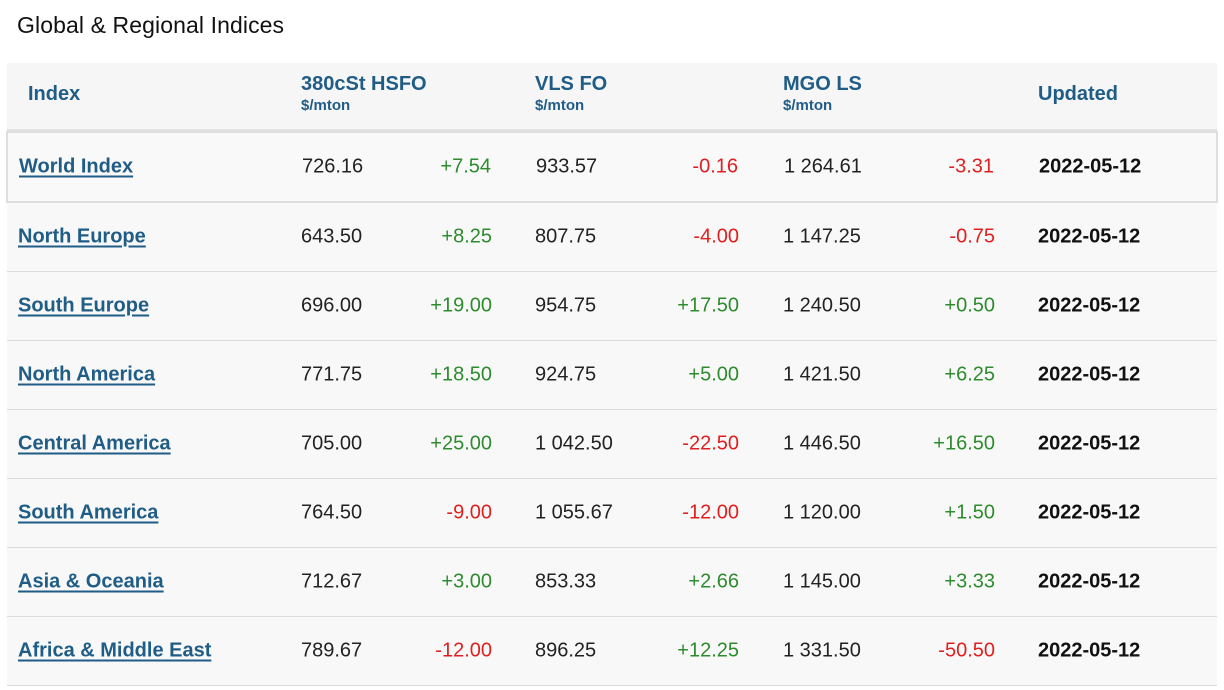 The height and width of the screenshot is (690, 1224). Describe the element at coordinates (969, 512) in the screenshot. I see `mgo-change: +1.50` at that location.